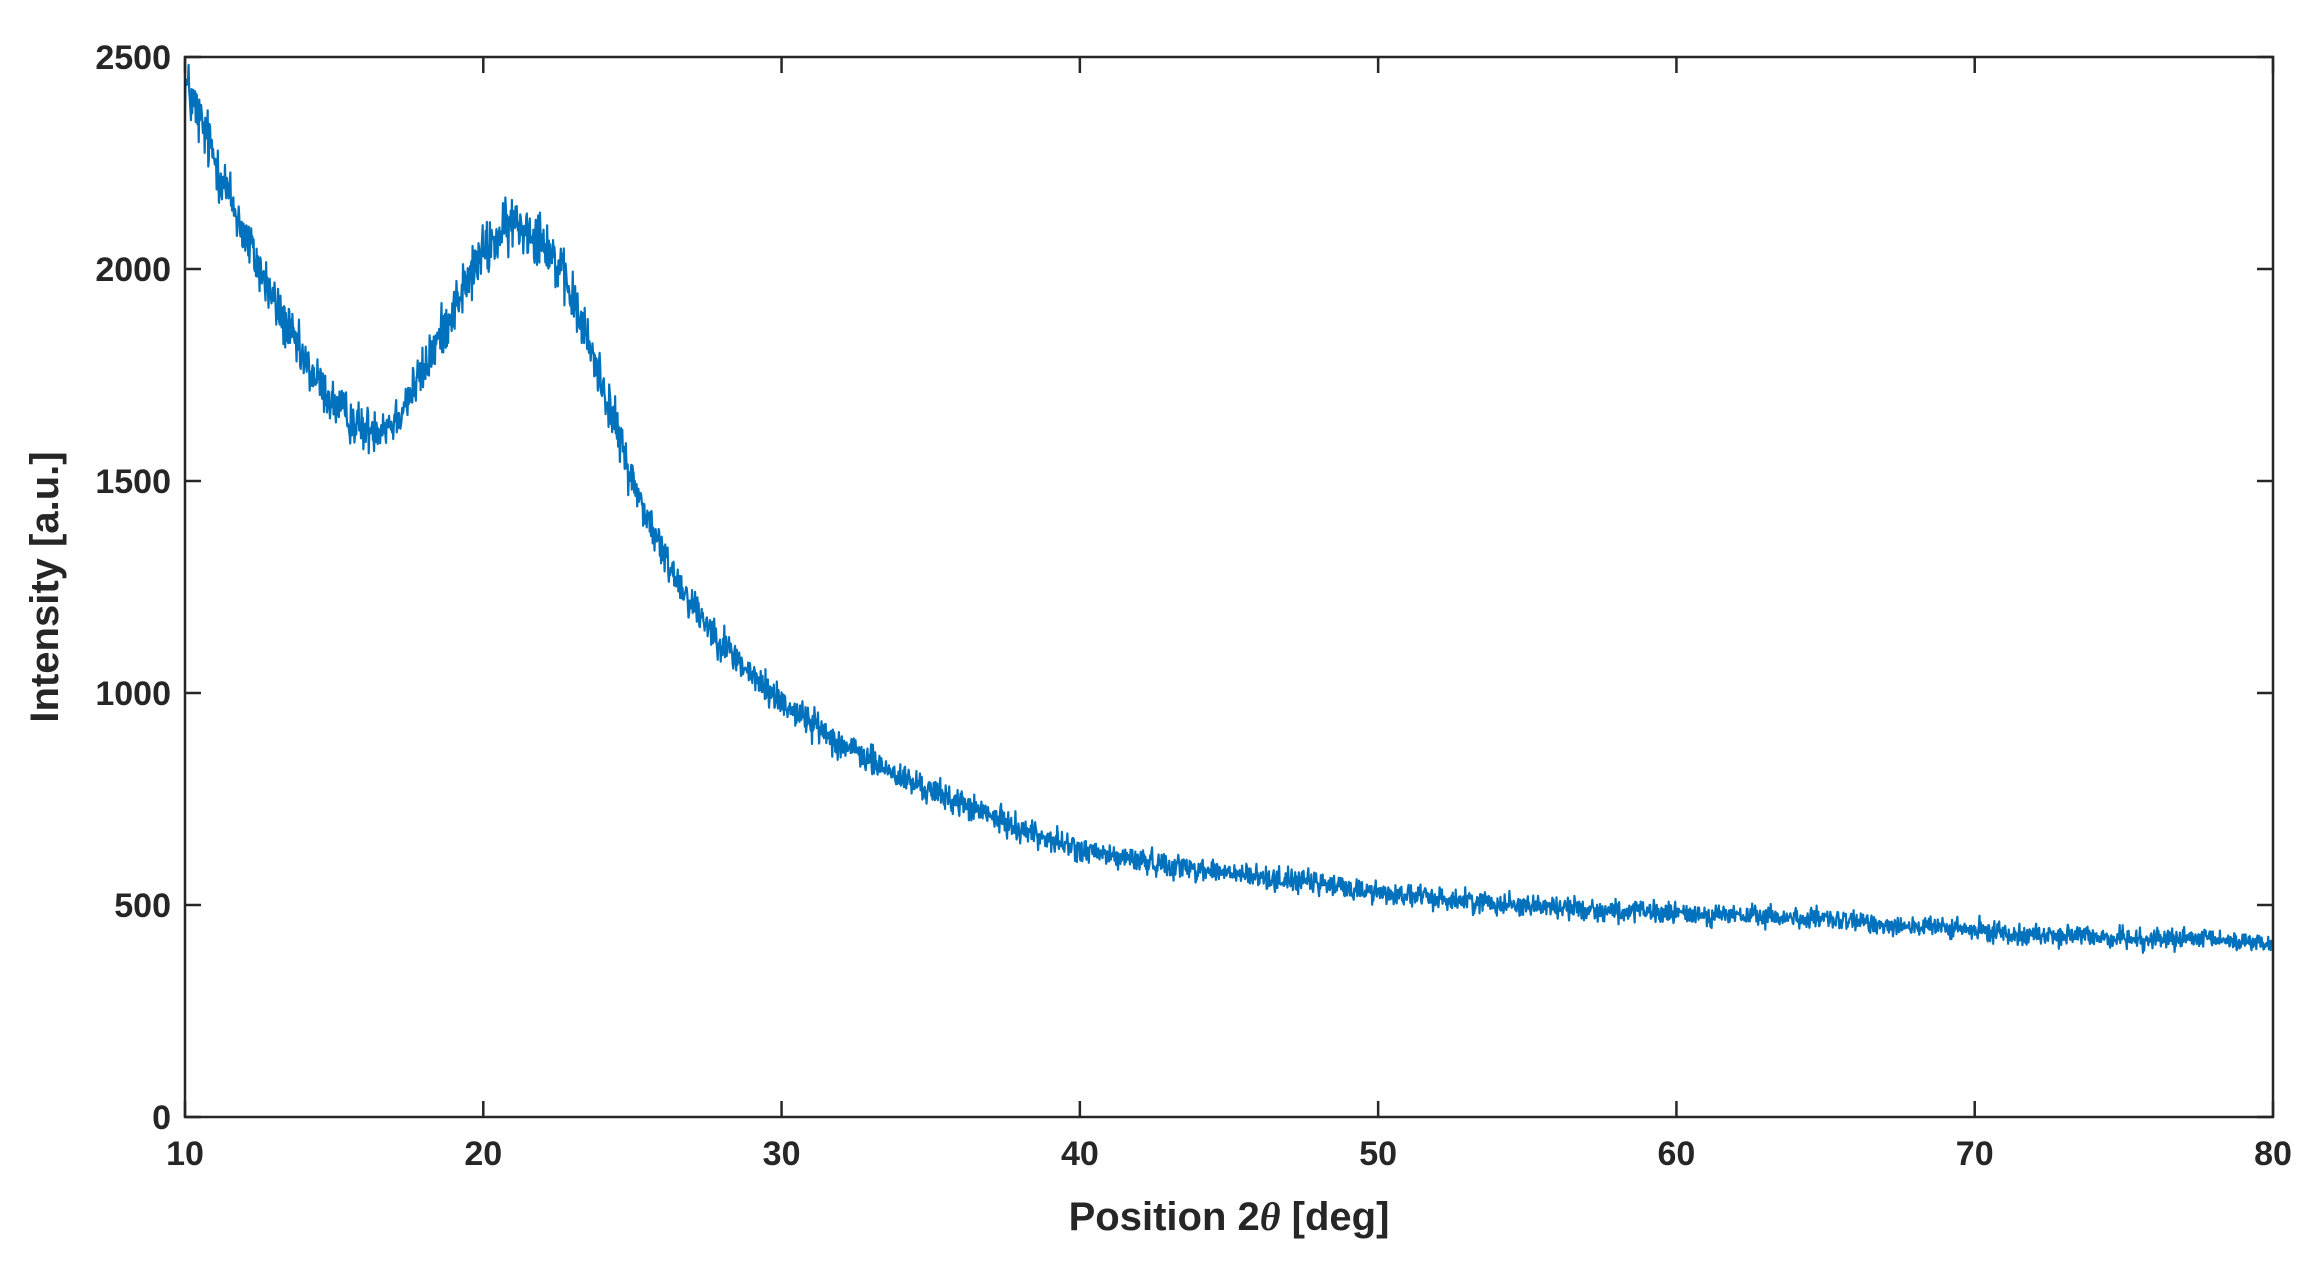 The image size is (2319, 1277). What do you see at coordinates (1975, 1154) in the screenshot?
I see `x-tick-label: 70` at bounding box center [1975, 1154].